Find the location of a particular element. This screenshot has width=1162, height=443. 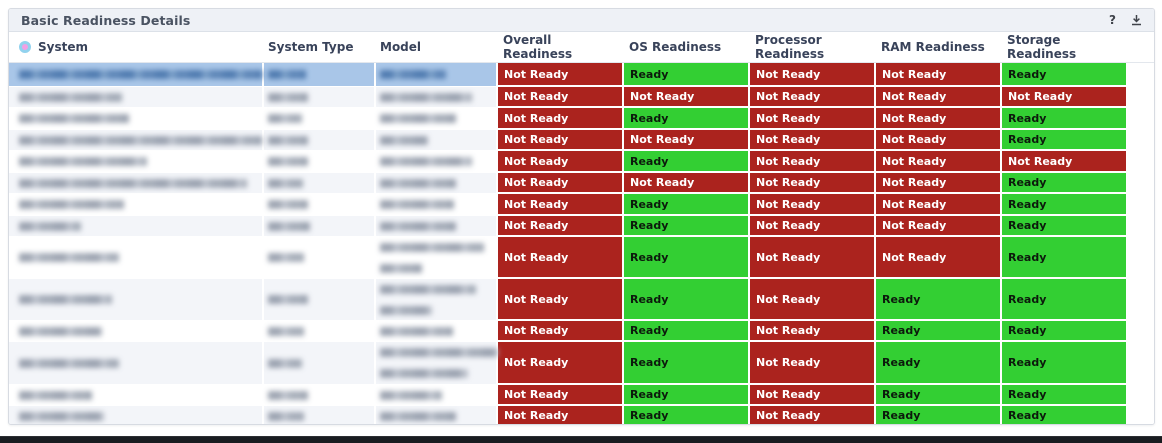

column-header-overall-readiness: Overall Readiness is located at coordinates (561, 47).